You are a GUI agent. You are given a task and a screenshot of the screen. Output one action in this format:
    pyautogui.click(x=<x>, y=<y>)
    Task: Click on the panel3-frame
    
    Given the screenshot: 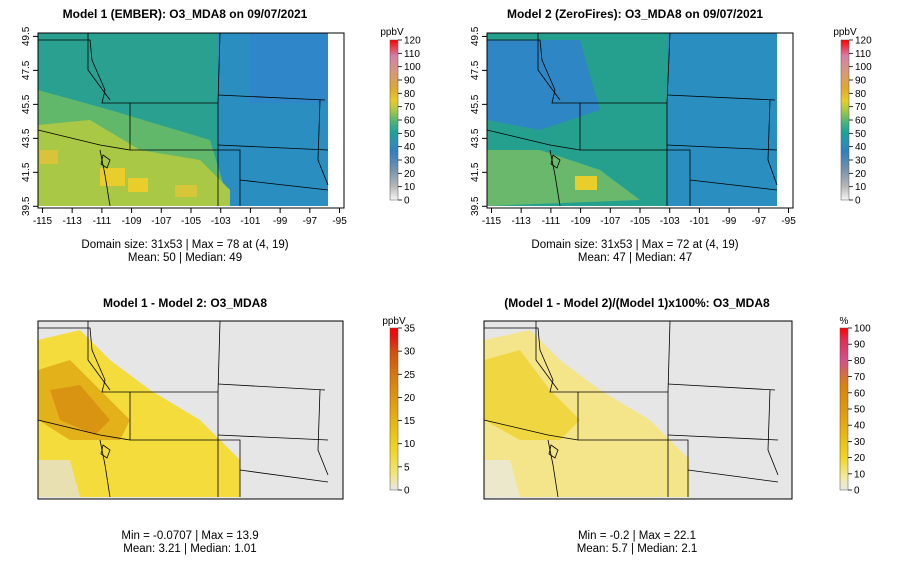 What is the action you would take?
    pyautogui.click(x=190, y=410)
    